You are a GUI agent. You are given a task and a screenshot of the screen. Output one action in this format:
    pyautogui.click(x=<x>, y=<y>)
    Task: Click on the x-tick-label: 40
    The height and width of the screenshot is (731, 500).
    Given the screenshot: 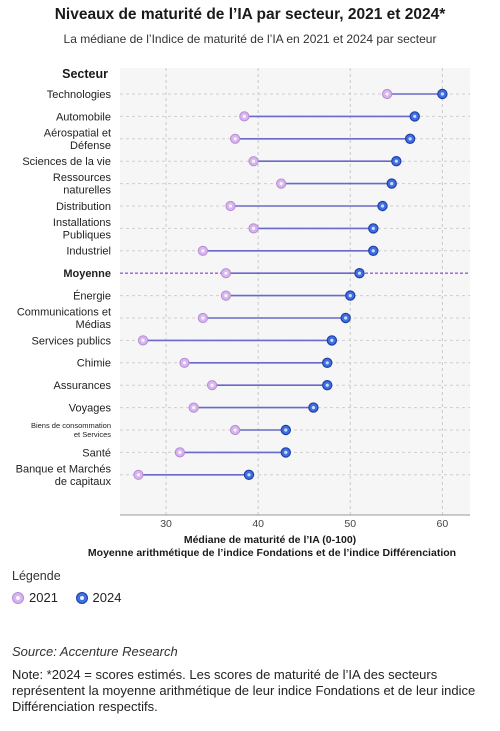 What is the action you would take?
    pyautogui.click(x=258, y=524)
    